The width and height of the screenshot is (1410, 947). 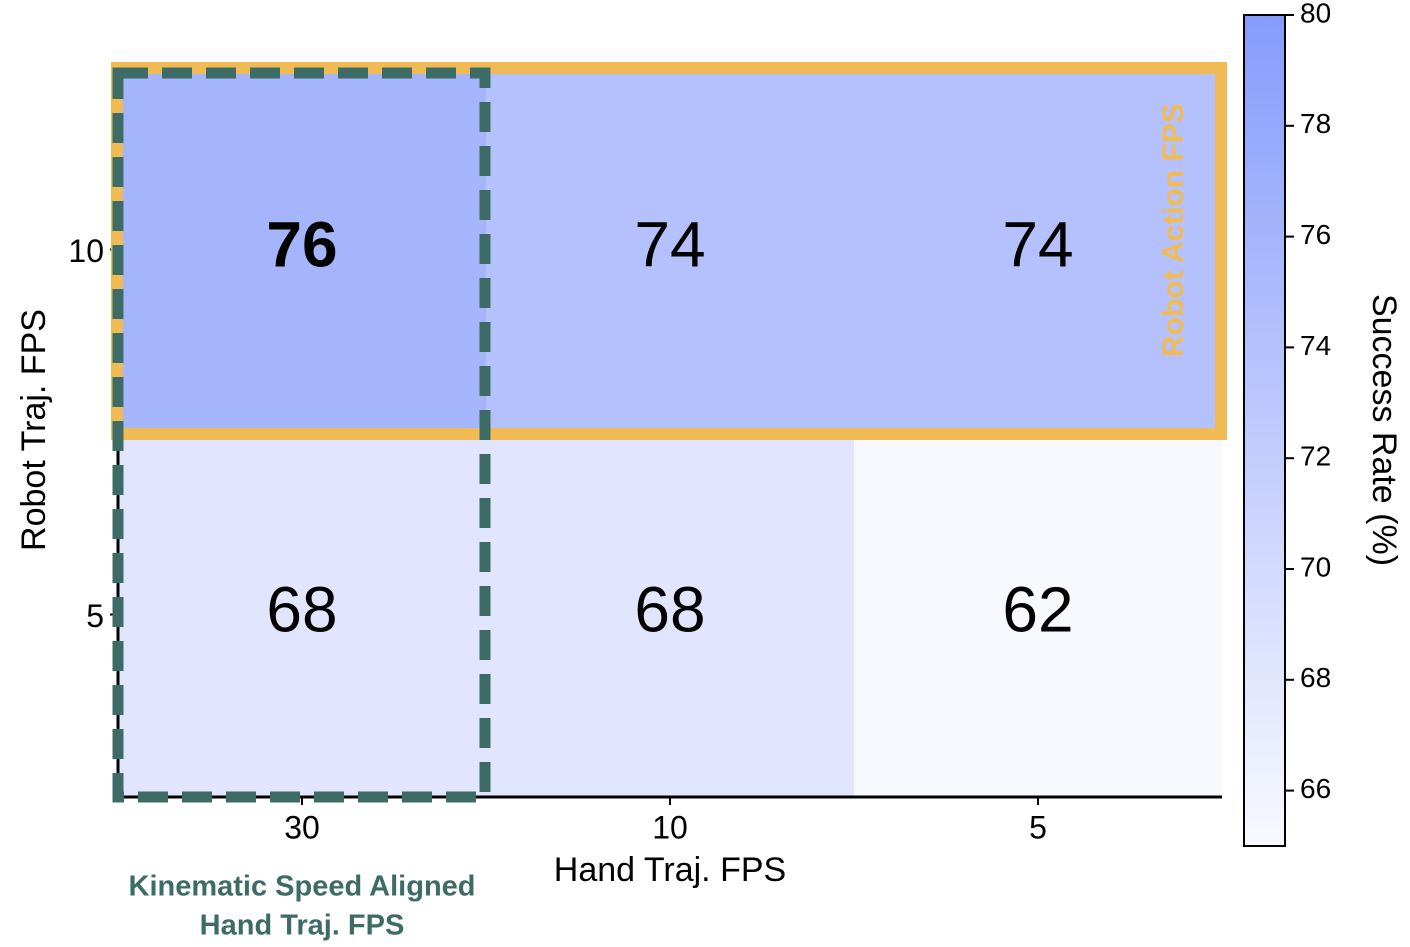 What do you see at coordinates (302, 887) in the screenshot?
I see `column-highlight-label: Kinematic Speed Aligned` at bounding box center [302, 887].